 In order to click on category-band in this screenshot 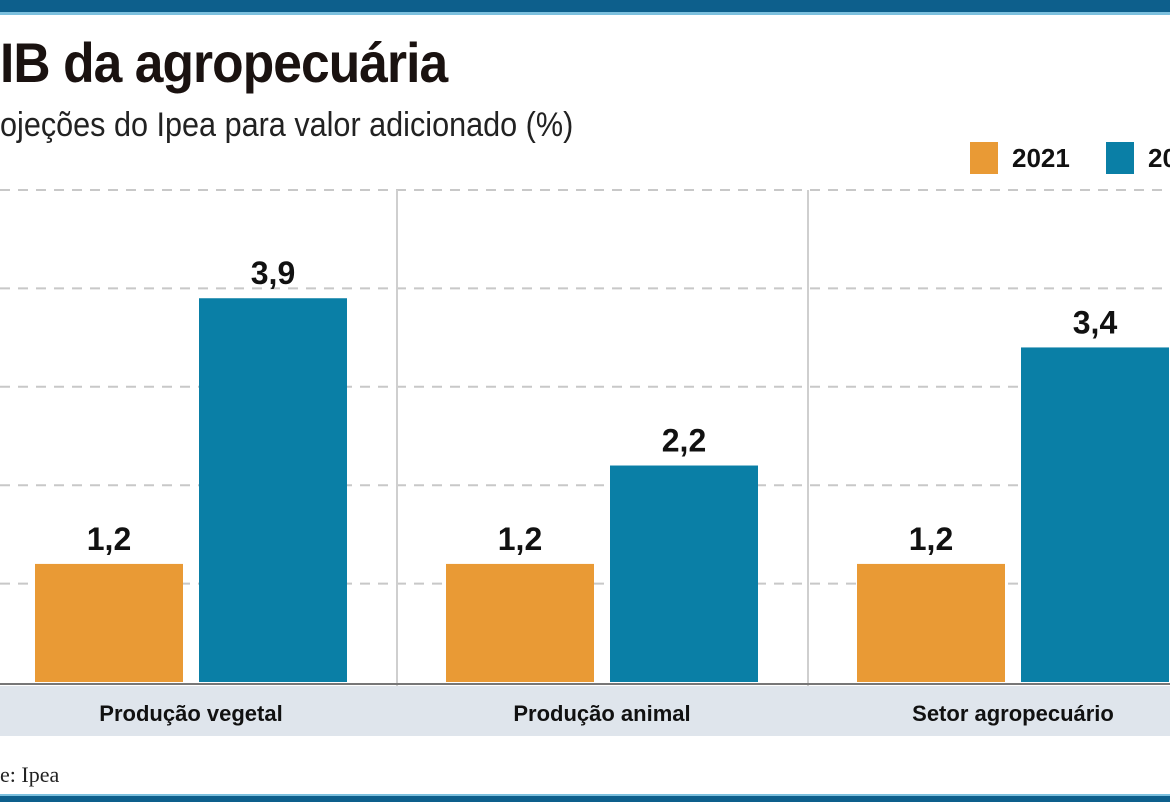, I will do `click(585, 711)`.